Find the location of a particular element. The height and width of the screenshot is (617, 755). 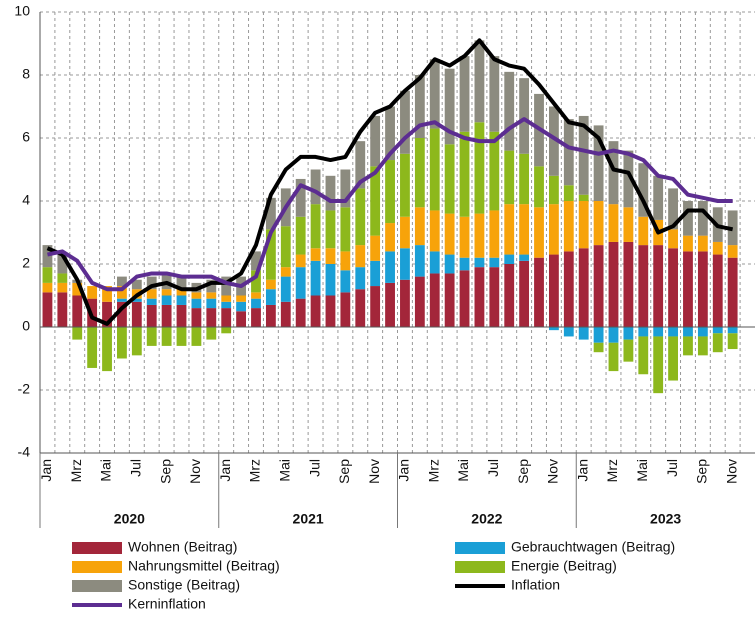

y-tick-label: 10 is located at coordinates (22, 11).